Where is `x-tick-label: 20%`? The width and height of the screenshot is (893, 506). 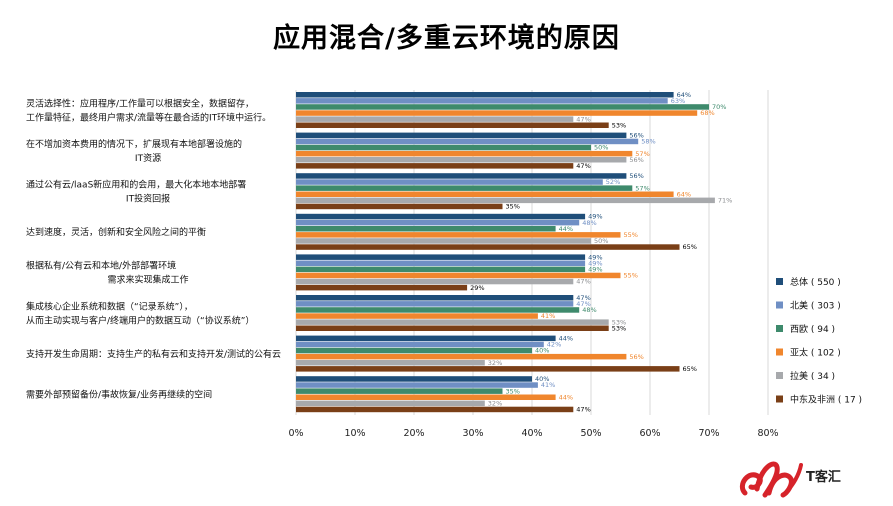
x-tick-label: 20% is located at coordinates (413, 433).